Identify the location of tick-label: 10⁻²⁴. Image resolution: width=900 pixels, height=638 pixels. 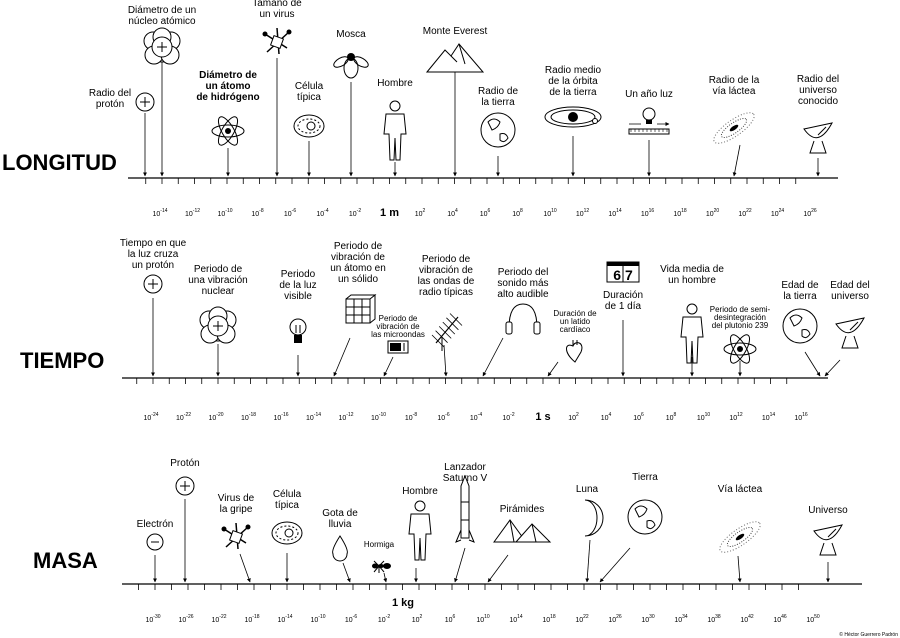
(150, 417).